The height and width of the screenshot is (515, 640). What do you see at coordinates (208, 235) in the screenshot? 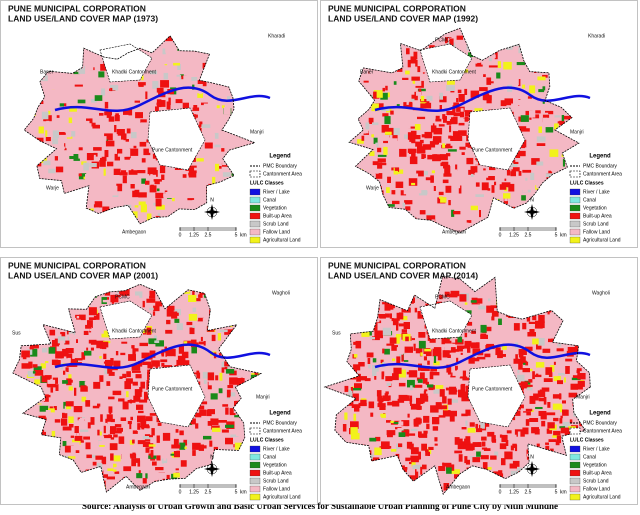
I see `scale-label: 2.5` at bounding box center [208, 235].